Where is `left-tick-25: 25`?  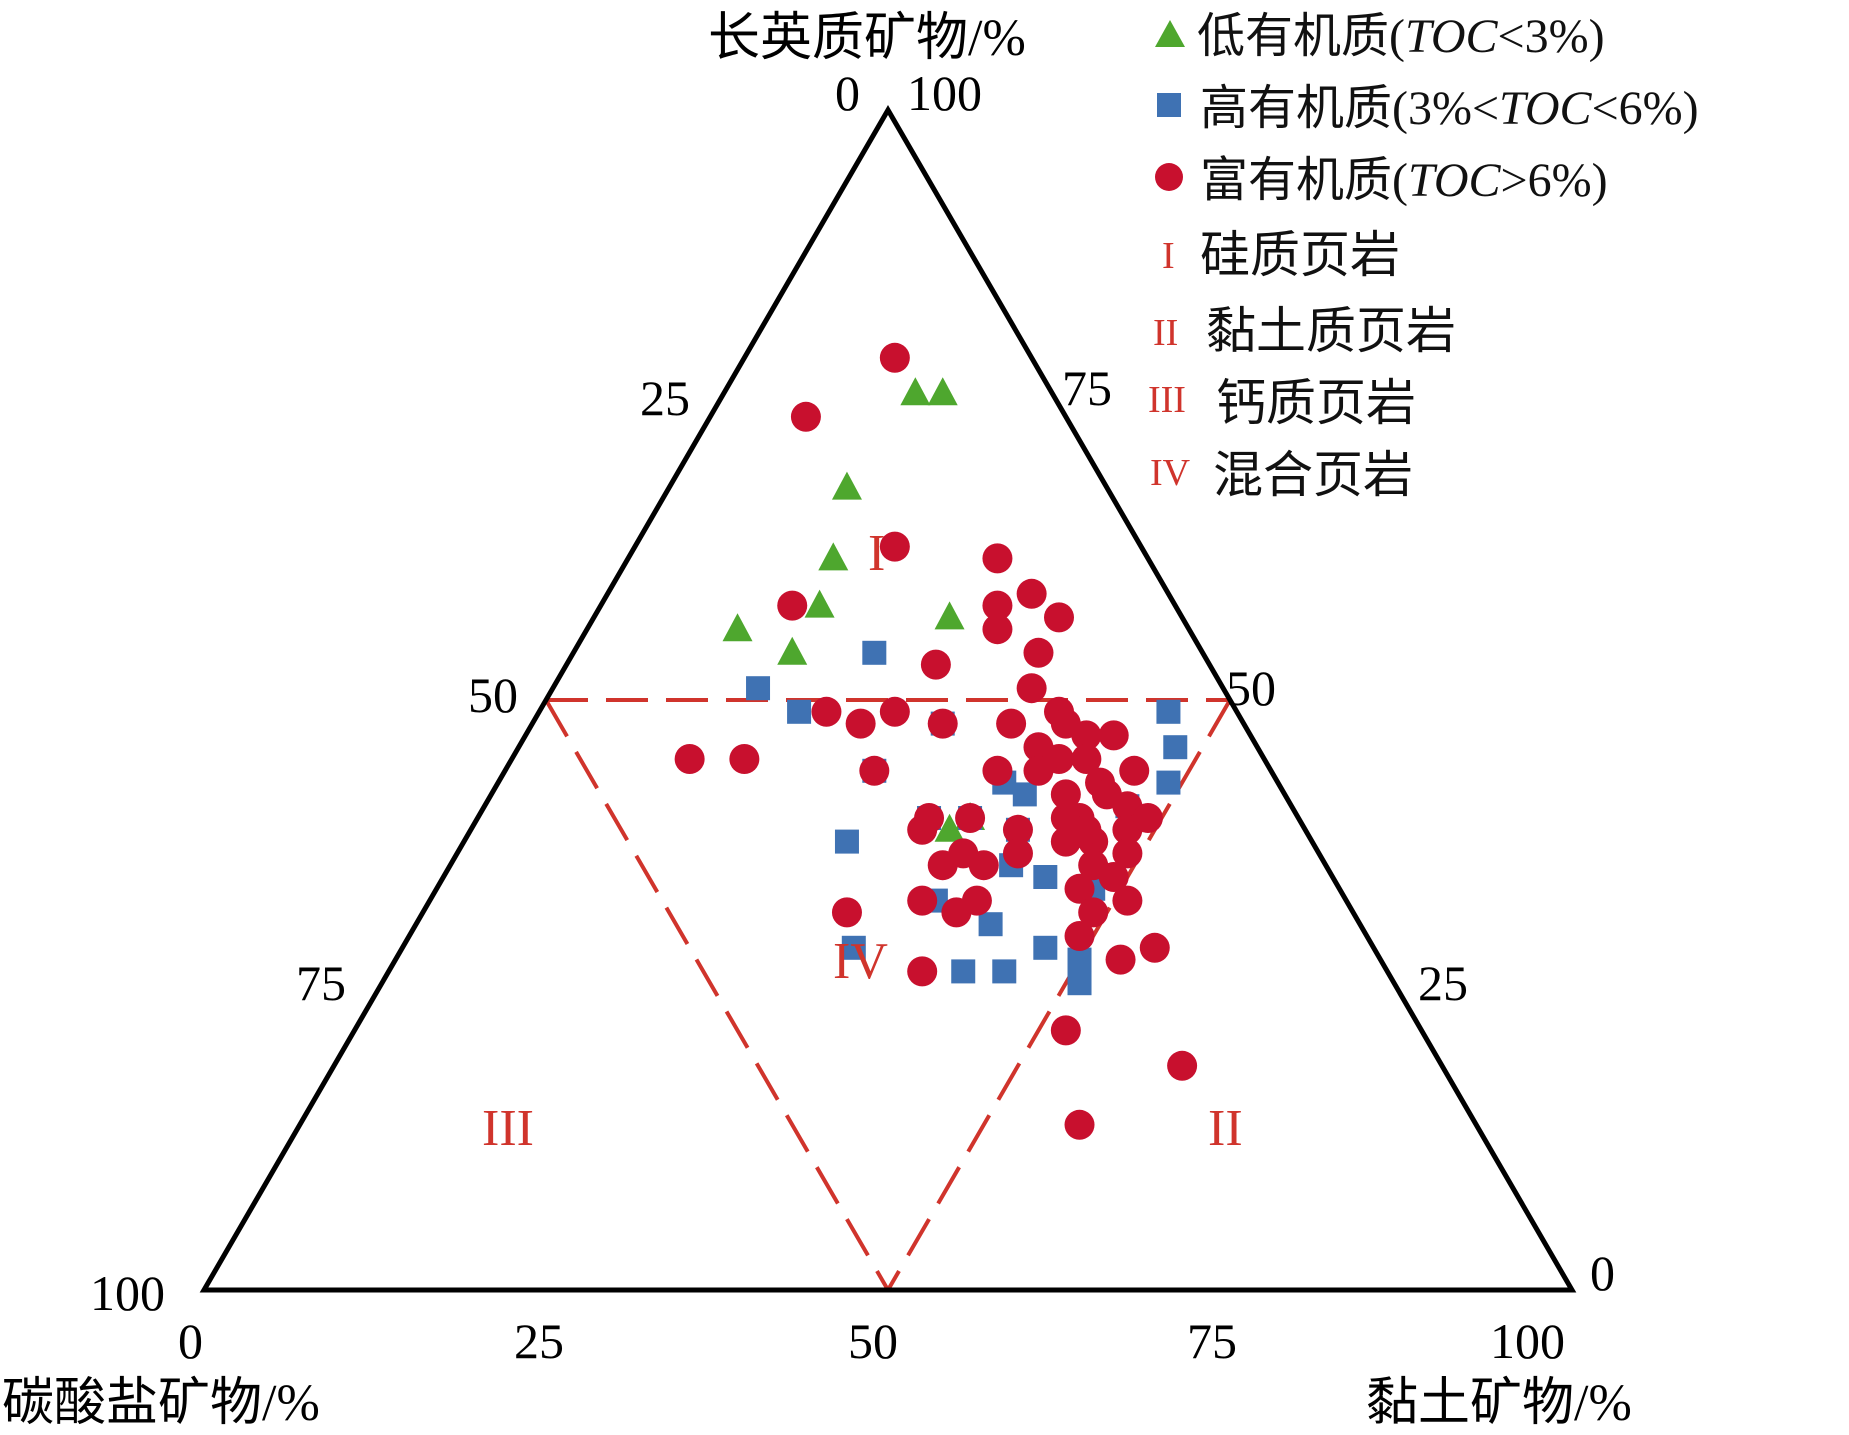
left-tick-25: 25 is located at coordinates (665, 398).